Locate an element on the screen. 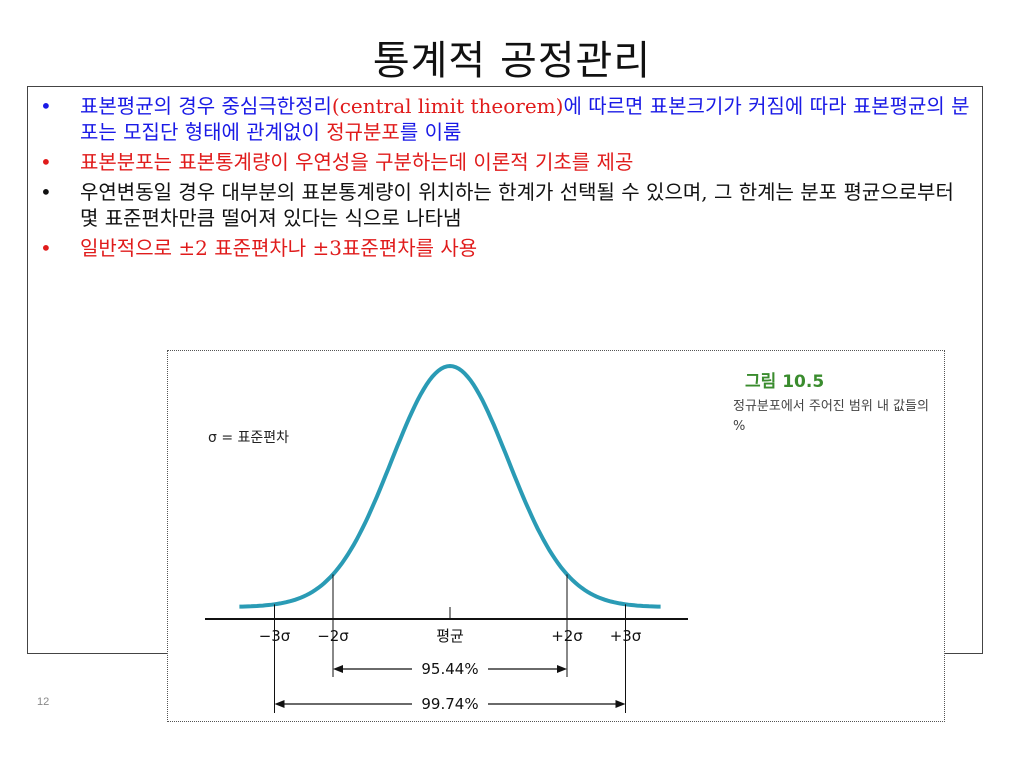 The height and width of the screenshot is (768, 1024). range-label: 95.44% is located at coordinates (449, 669).